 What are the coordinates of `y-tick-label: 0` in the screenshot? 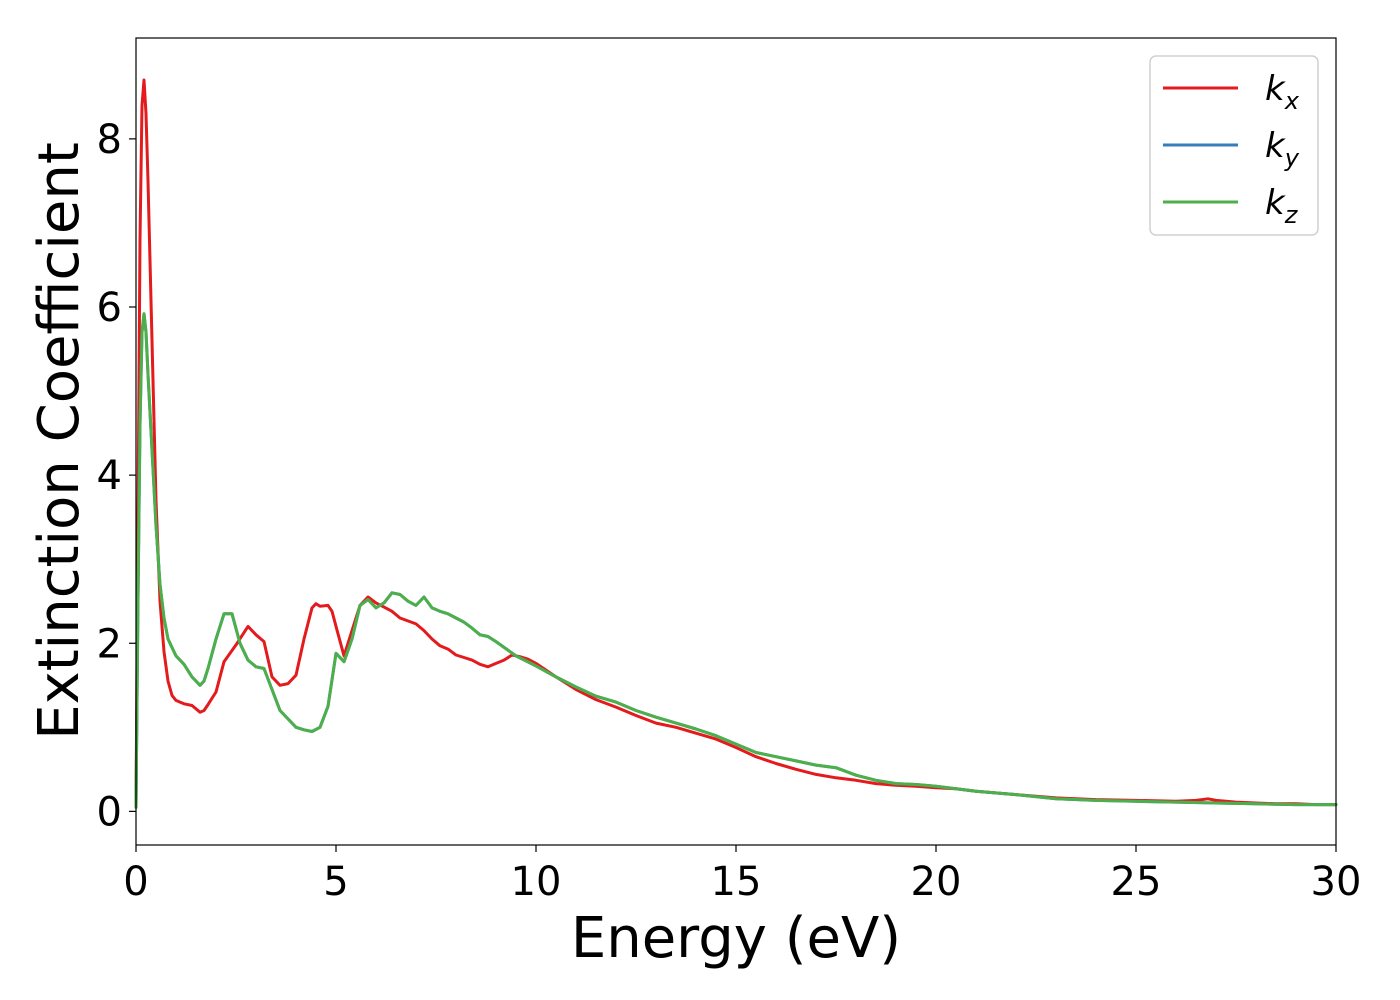 It's located at (109, 812).